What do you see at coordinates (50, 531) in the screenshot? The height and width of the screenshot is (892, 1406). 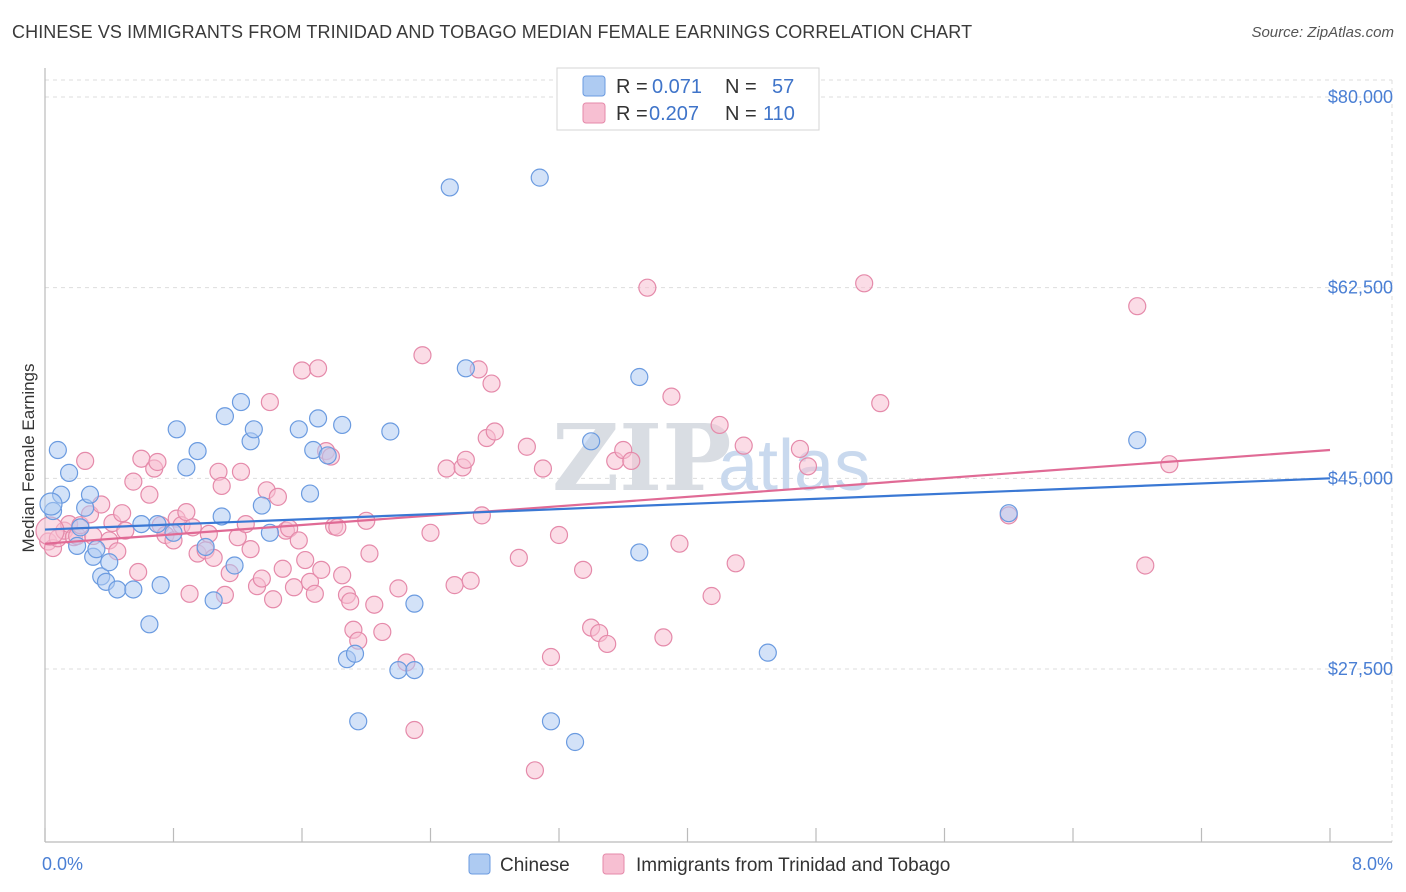 I see `point-trinidad-cluster` at bounding box center [50, 531].